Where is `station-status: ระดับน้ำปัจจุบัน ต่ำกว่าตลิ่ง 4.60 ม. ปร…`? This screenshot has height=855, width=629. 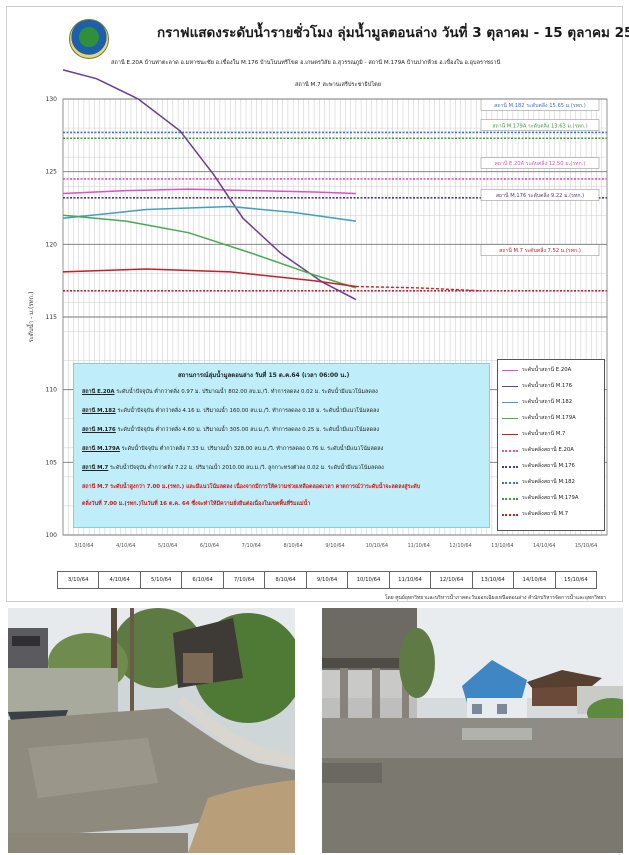
station-status: ระดับน้ำปัจจุบัน ต่ำกว่าตลิ่ง 4.60 ม. ปร… is located at coordinates (248, 430).